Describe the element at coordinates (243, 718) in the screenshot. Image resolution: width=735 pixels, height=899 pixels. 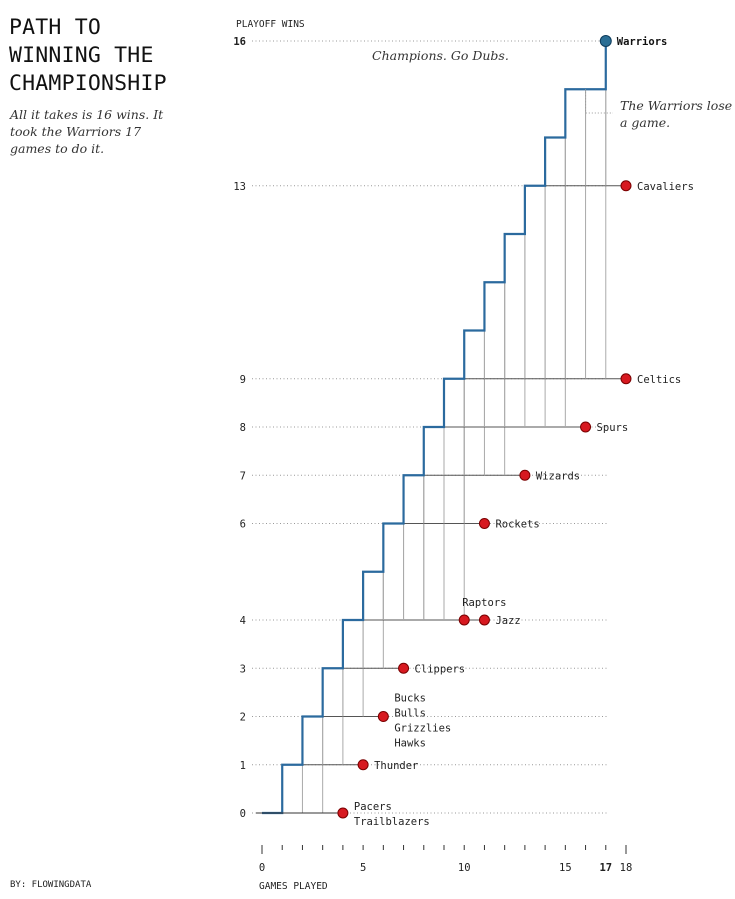
I see `y-tick-label: 2` at that location.